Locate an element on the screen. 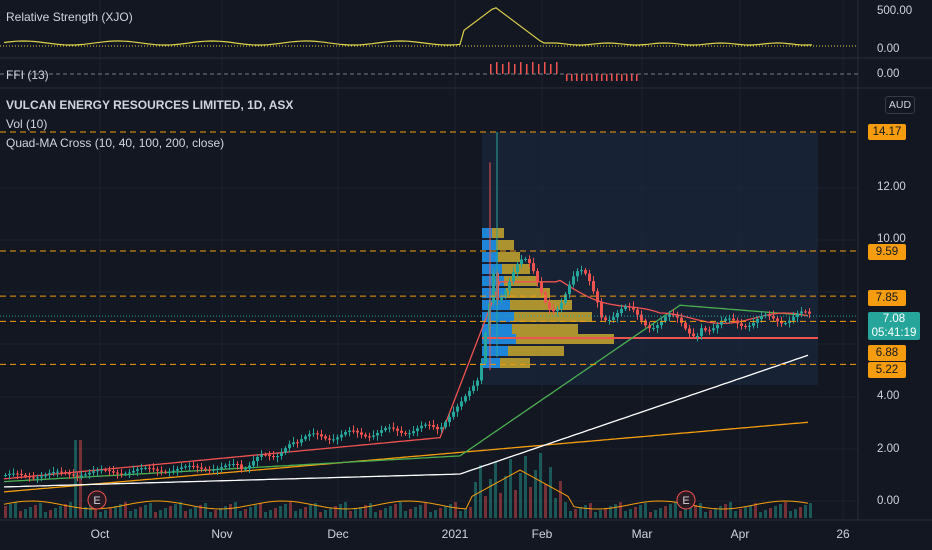 This screenshot has width=932, height=550. rs-legend-label: Relative Strength (XJO) is located at coordinates (69, 17).